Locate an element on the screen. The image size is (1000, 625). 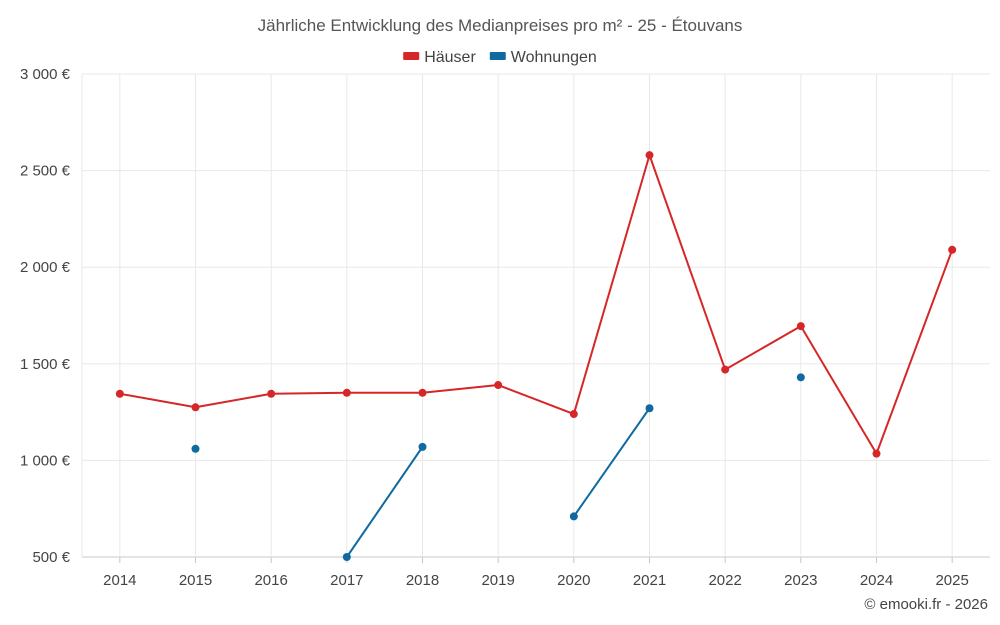
y-tick-label: 1 000 € is located at coordinates (45, 460).